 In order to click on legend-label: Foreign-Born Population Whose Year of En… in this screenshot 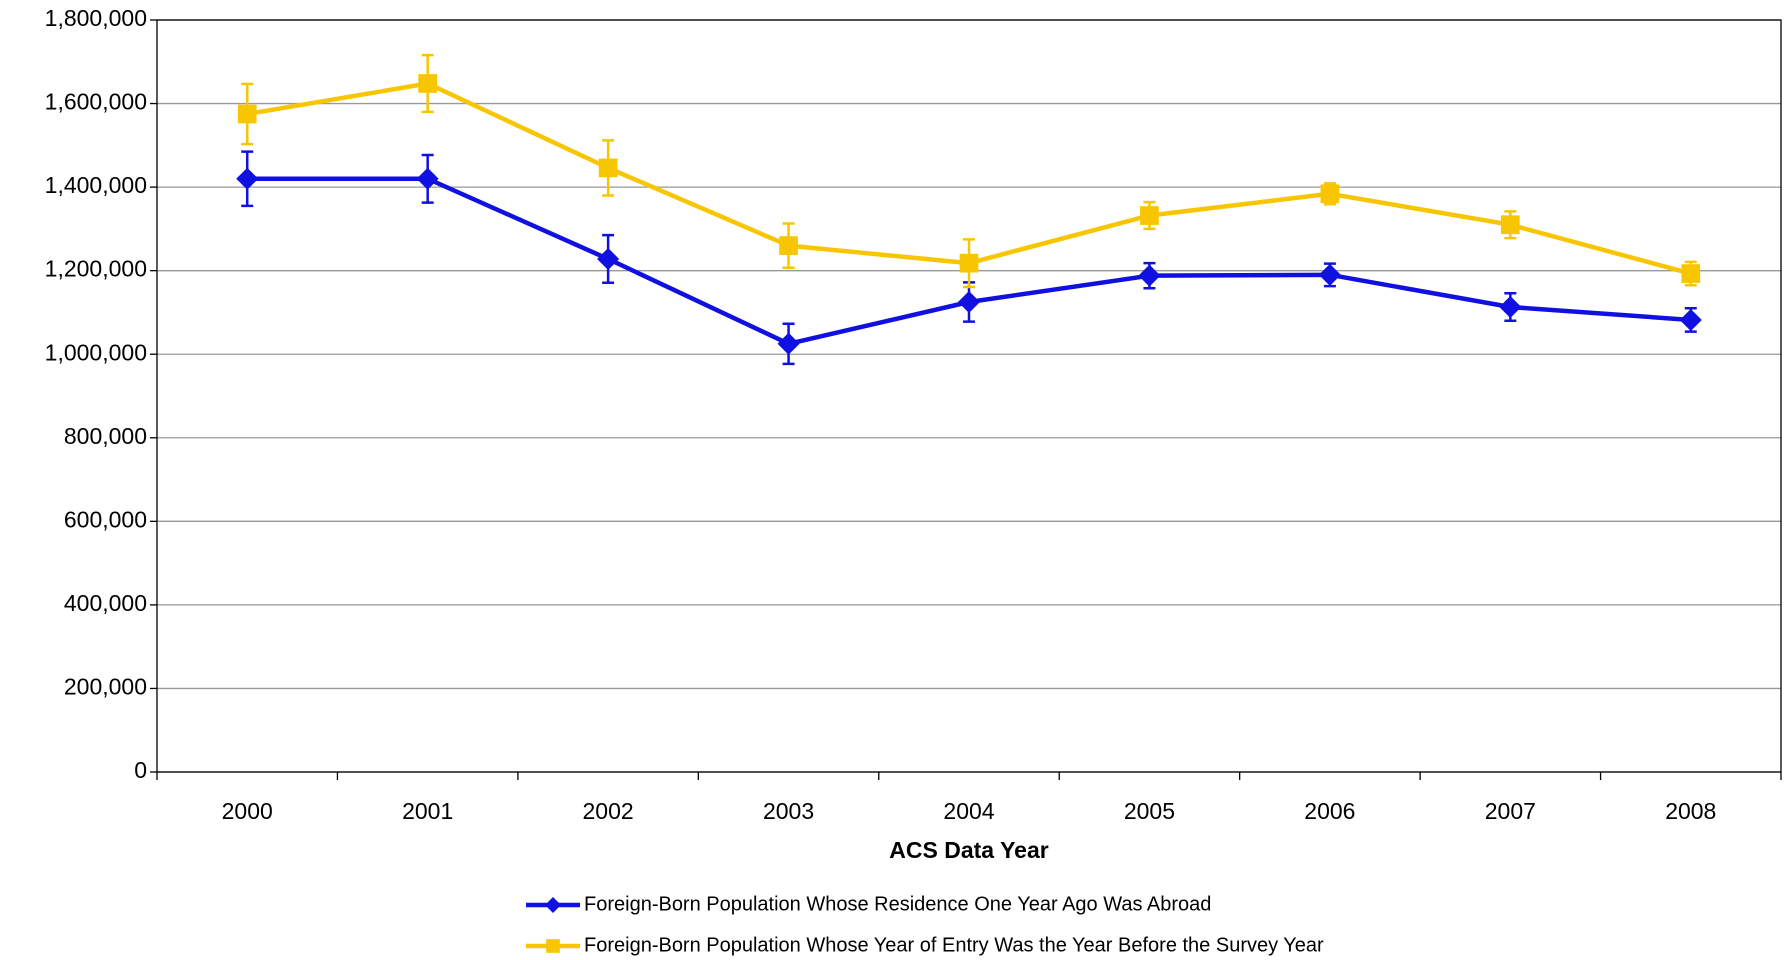, I will do `click(954, 945)`.